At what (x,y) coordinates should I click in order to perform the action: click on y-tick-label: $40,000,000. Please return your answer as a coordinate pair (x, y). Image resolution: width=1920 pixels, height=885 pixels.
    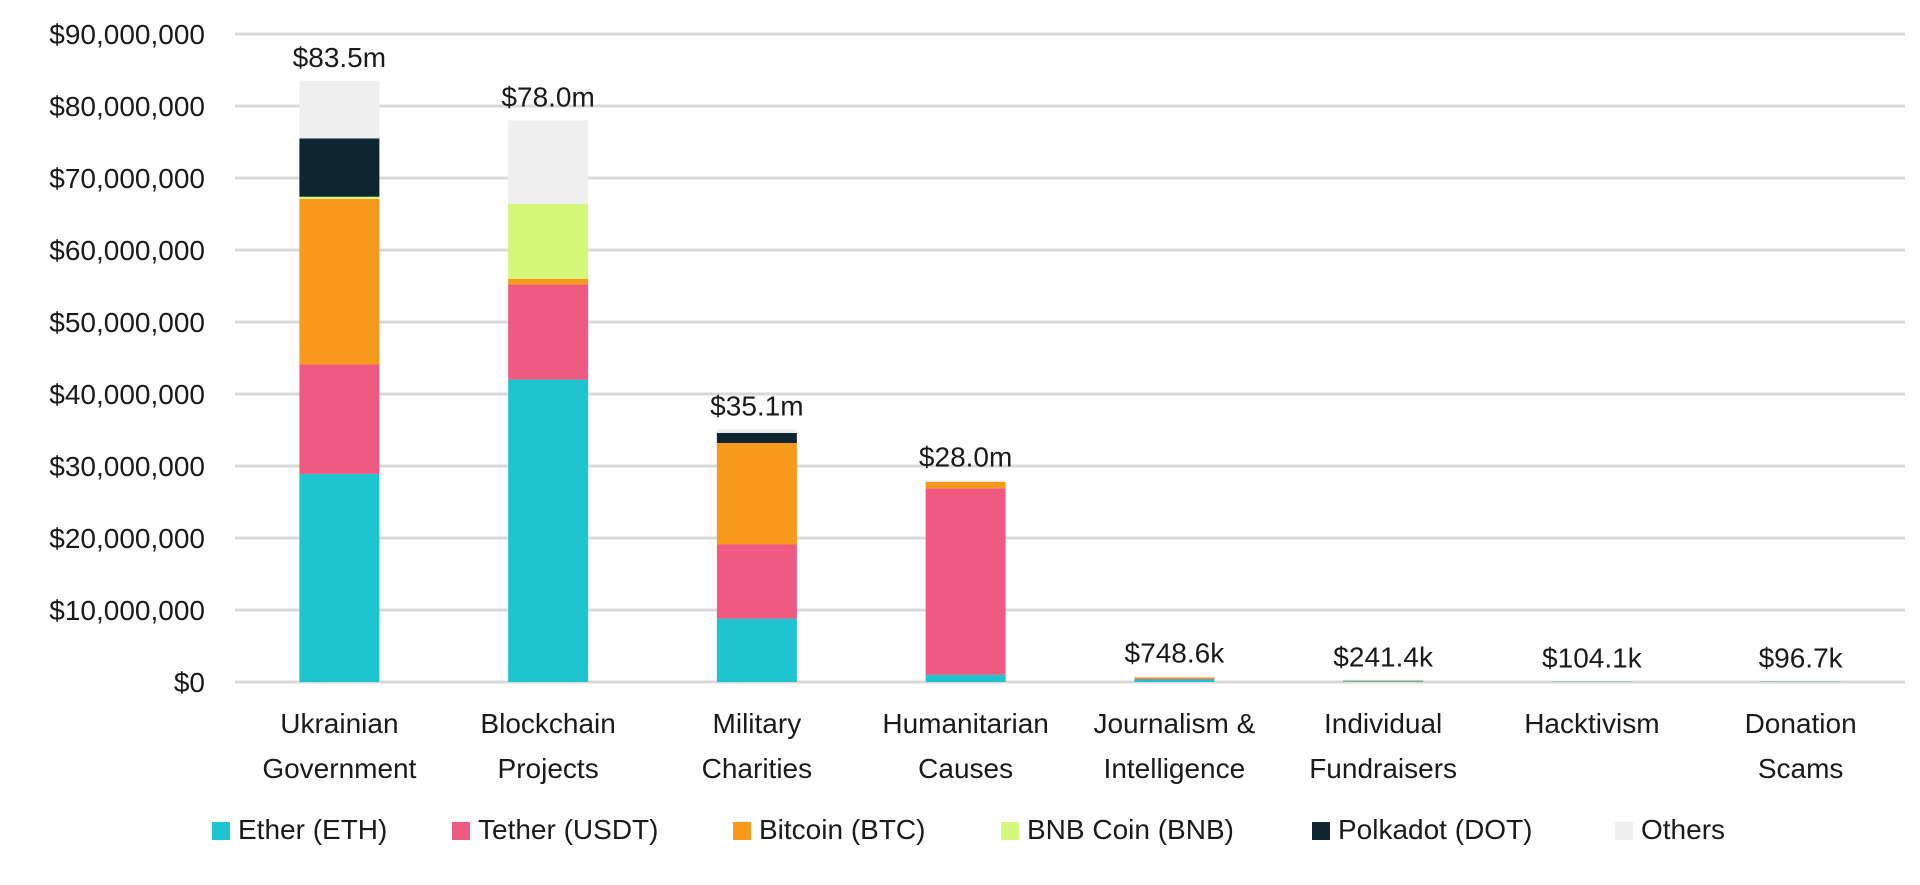
    Looking at the image, I should click on (127, 394).